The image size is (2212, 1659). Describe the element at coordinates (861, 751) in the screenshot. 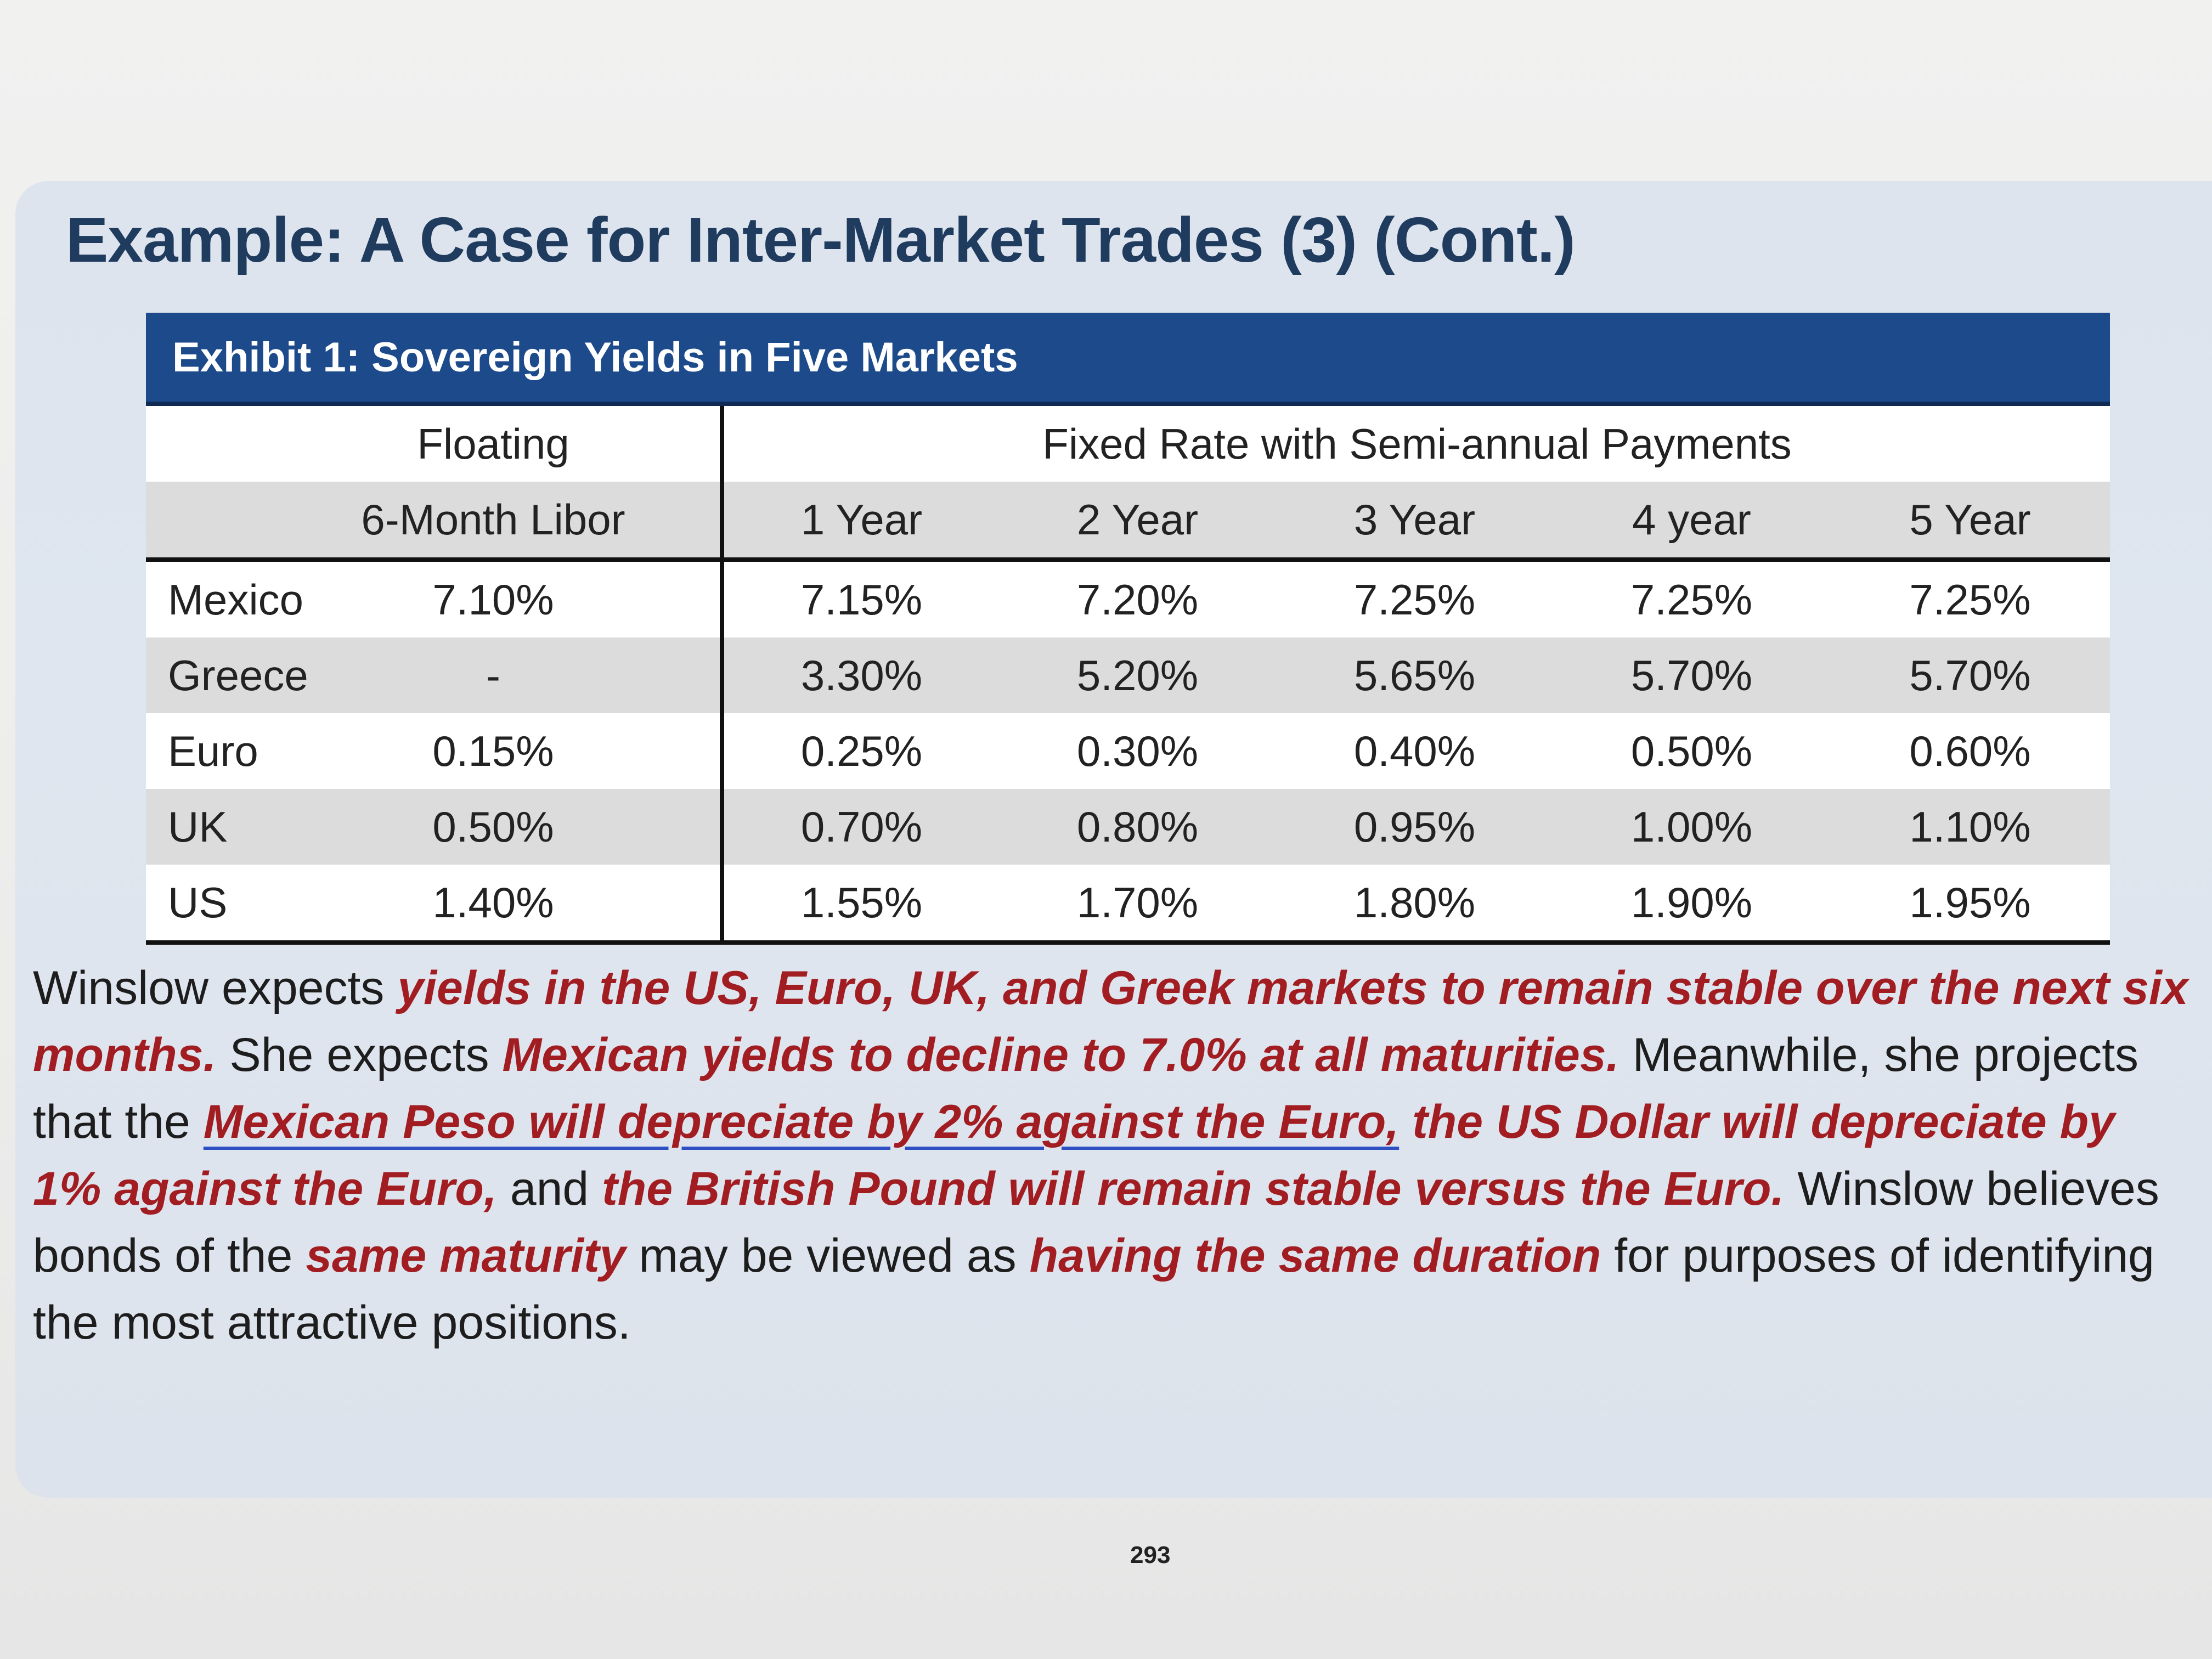

I see `yield-cell: 0.25%` at that location.